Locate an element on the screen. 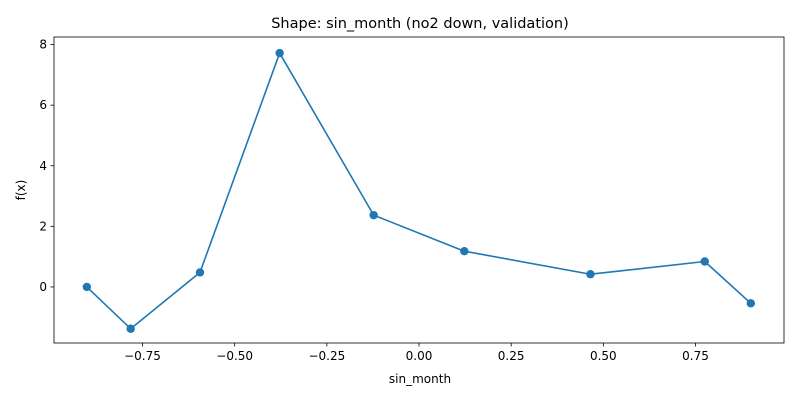 The width and height of the screenshot is (800, 400). x-tick-label: 0.50 is located at coordinates (603, 356).